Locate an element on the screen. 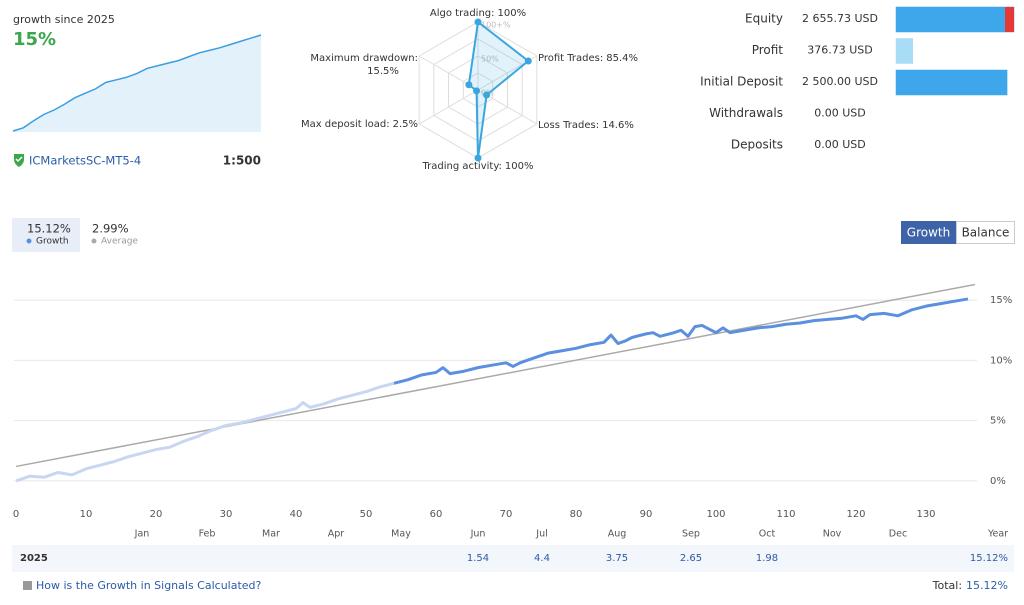 This screenshot has height=605, width=1024. table-header: Dec is located at coordinates (898, 534).